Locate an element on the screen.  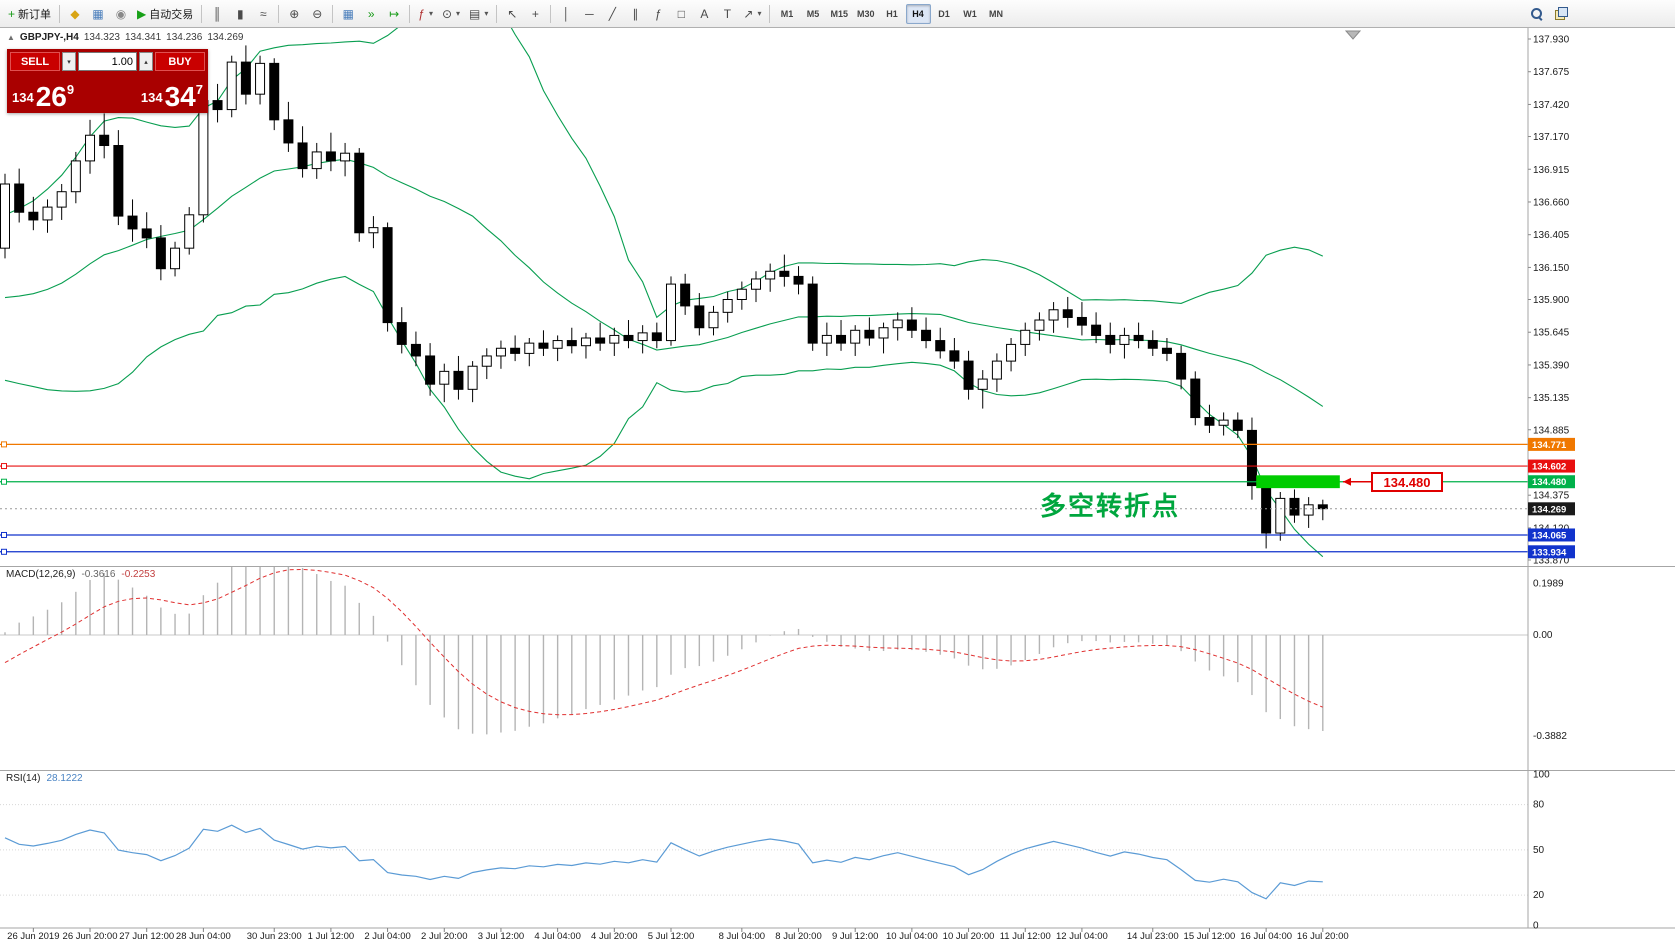
periods-button: ⊙ ▾ is located at coordinates (451, 14).